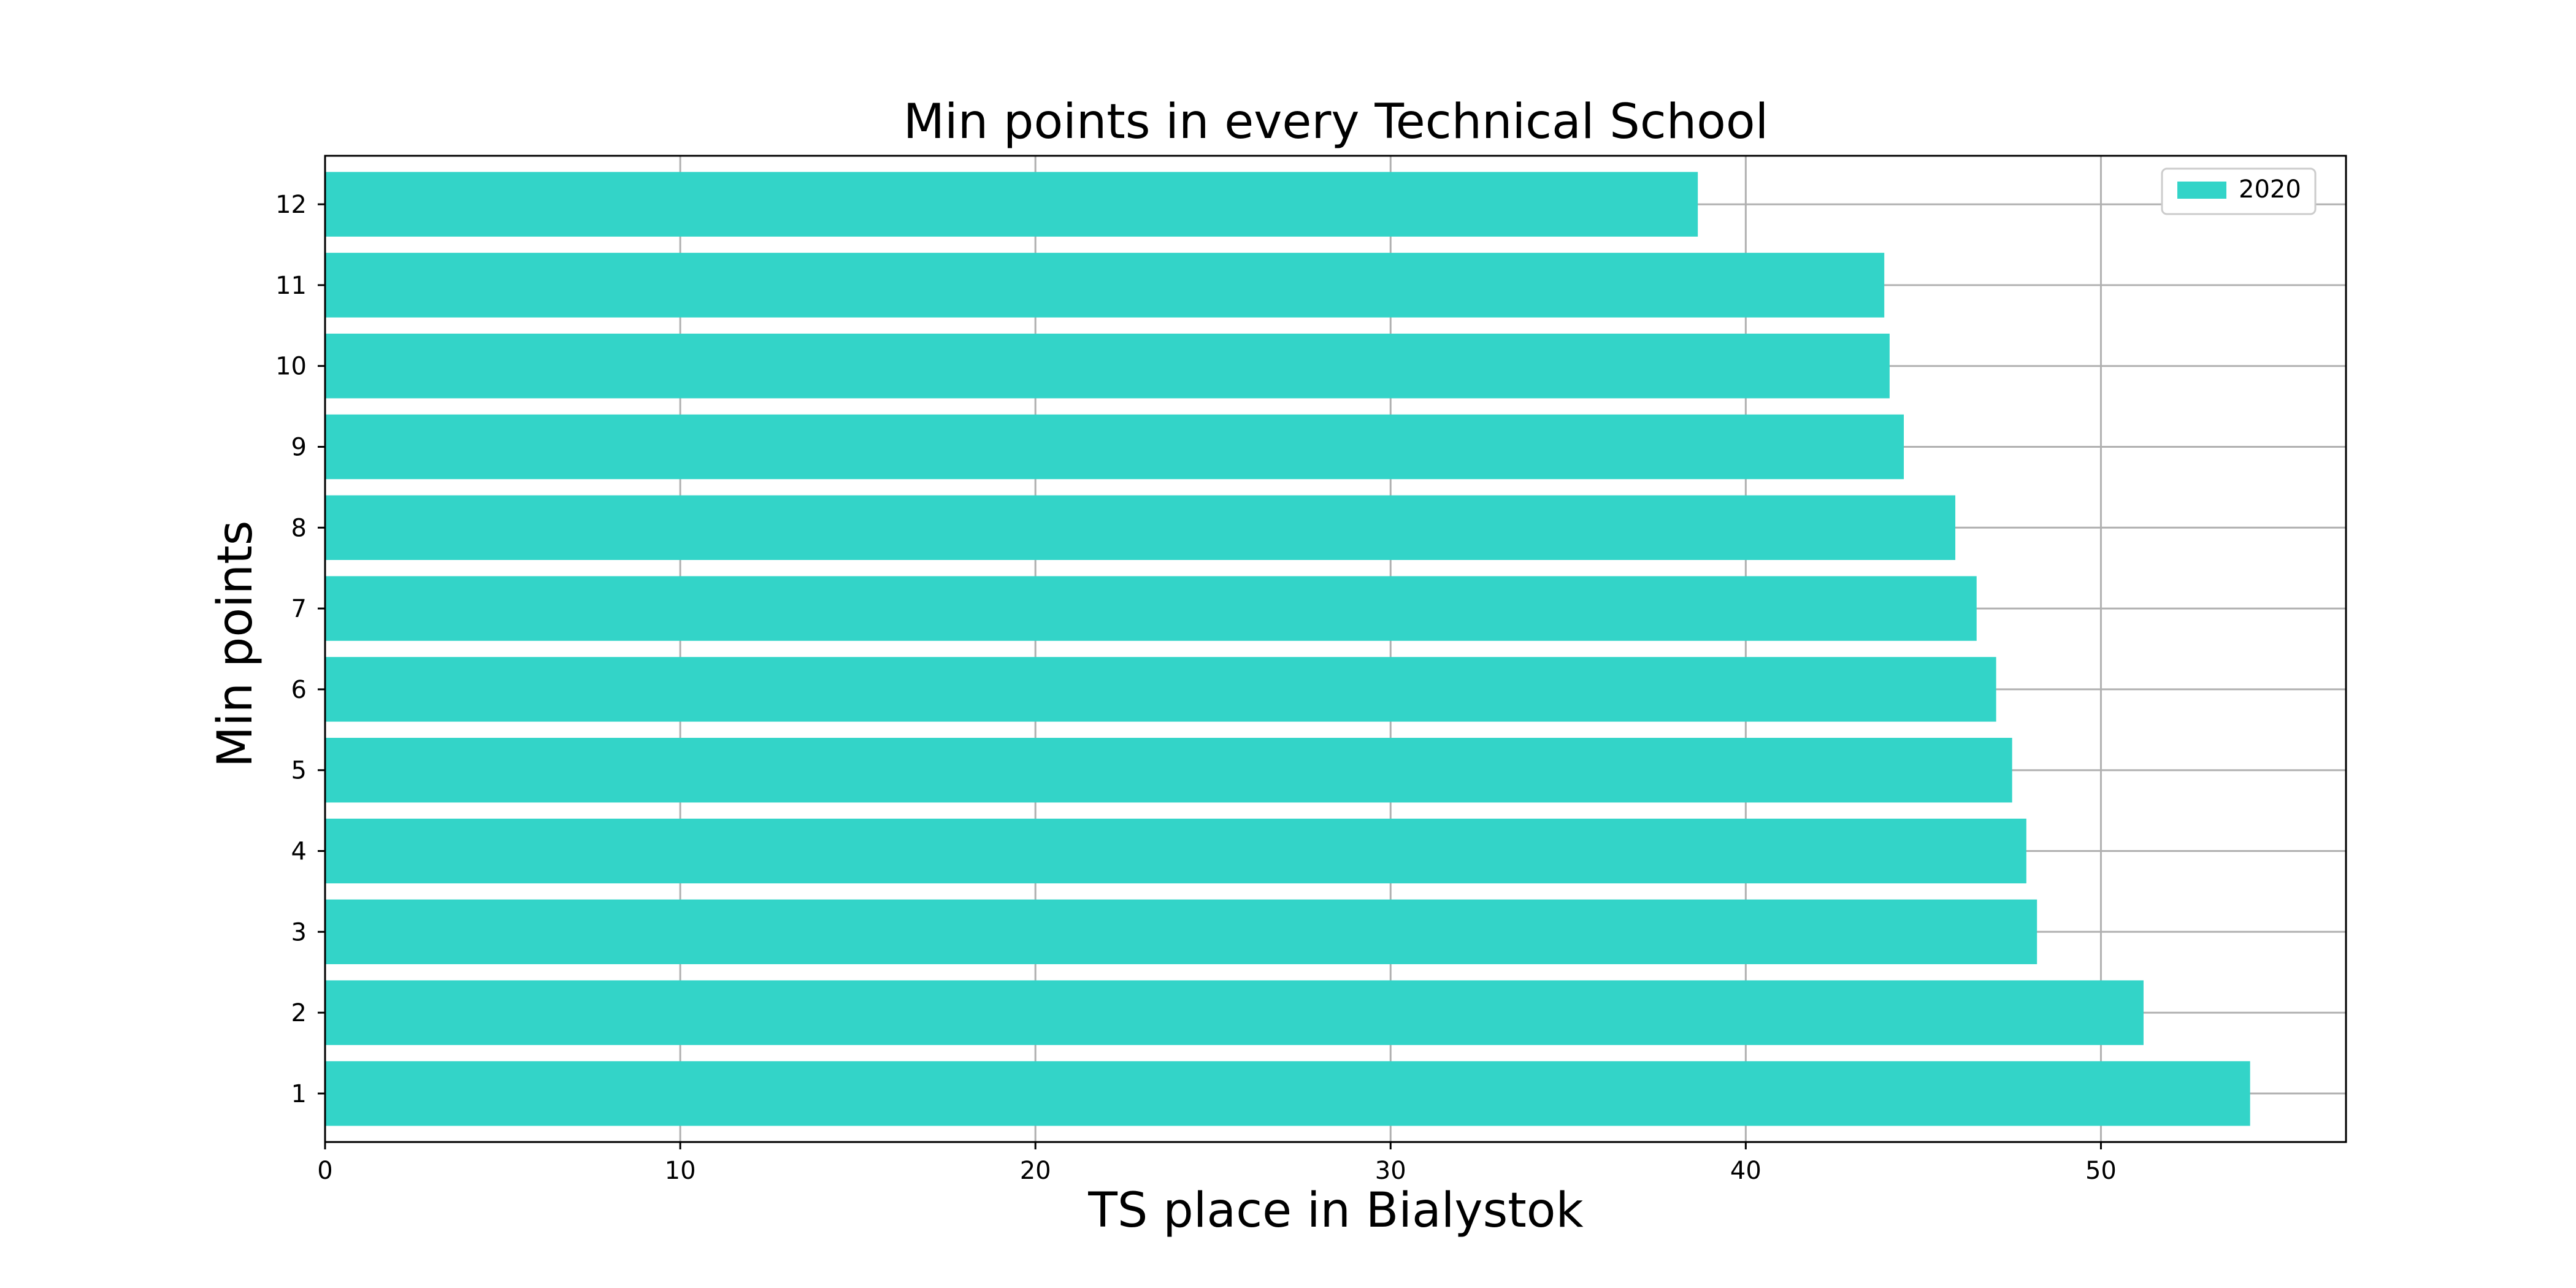 The height and width of the screenshot is (1288, 2576). Describe the element at coordinates (299, 609) in the screenshot. I see `y-tick-label: 7` at that location.